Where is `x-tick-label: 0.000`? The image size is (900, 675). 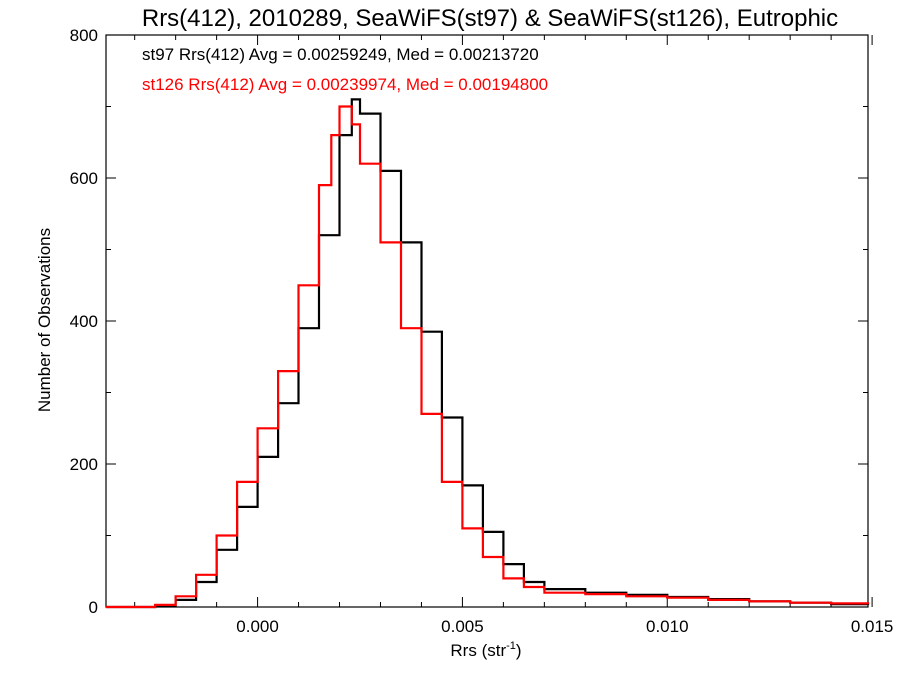
x-tick-label: 0.000 is located at coordinates (257, 626).